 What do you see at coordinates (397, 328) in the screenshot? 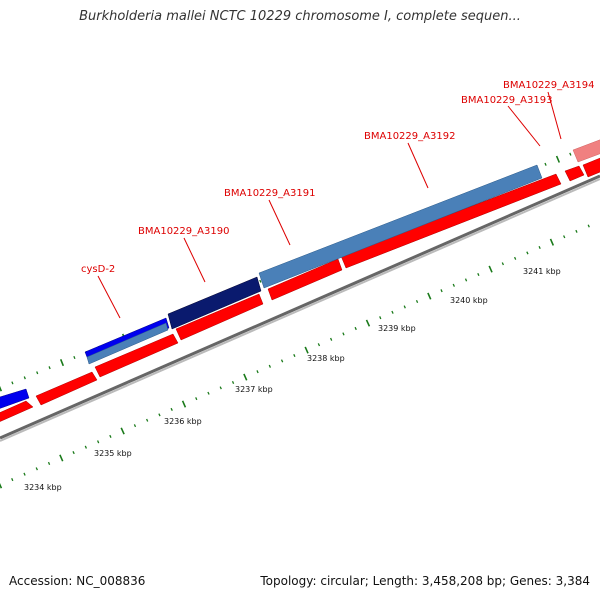
I see `kbp-label: 3239 kbp` at bounding box center [397, 328].